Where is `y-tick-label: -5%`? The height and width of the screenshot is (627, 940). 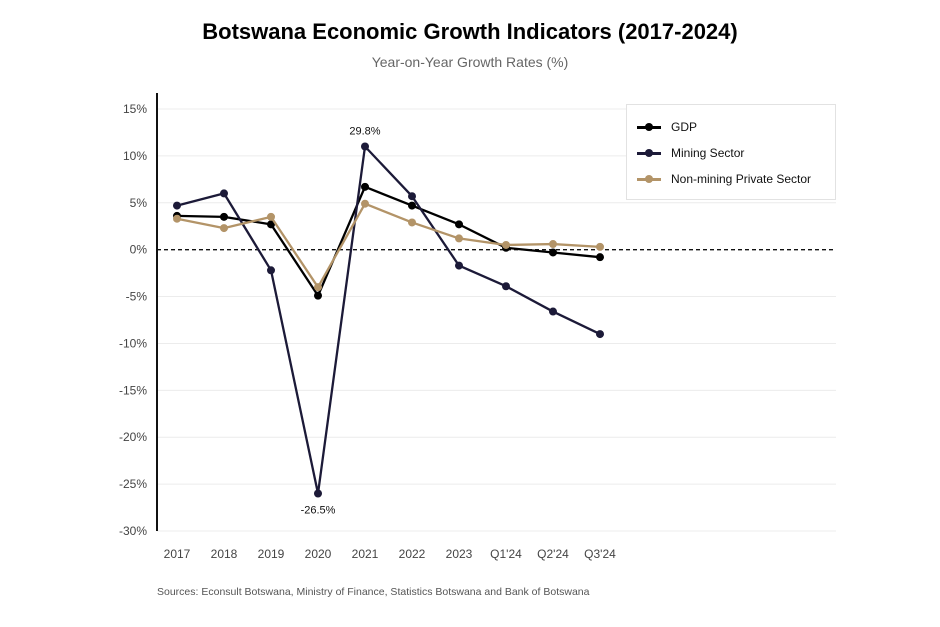 y-tick-label: -5% is located at coordinates (137, 297).